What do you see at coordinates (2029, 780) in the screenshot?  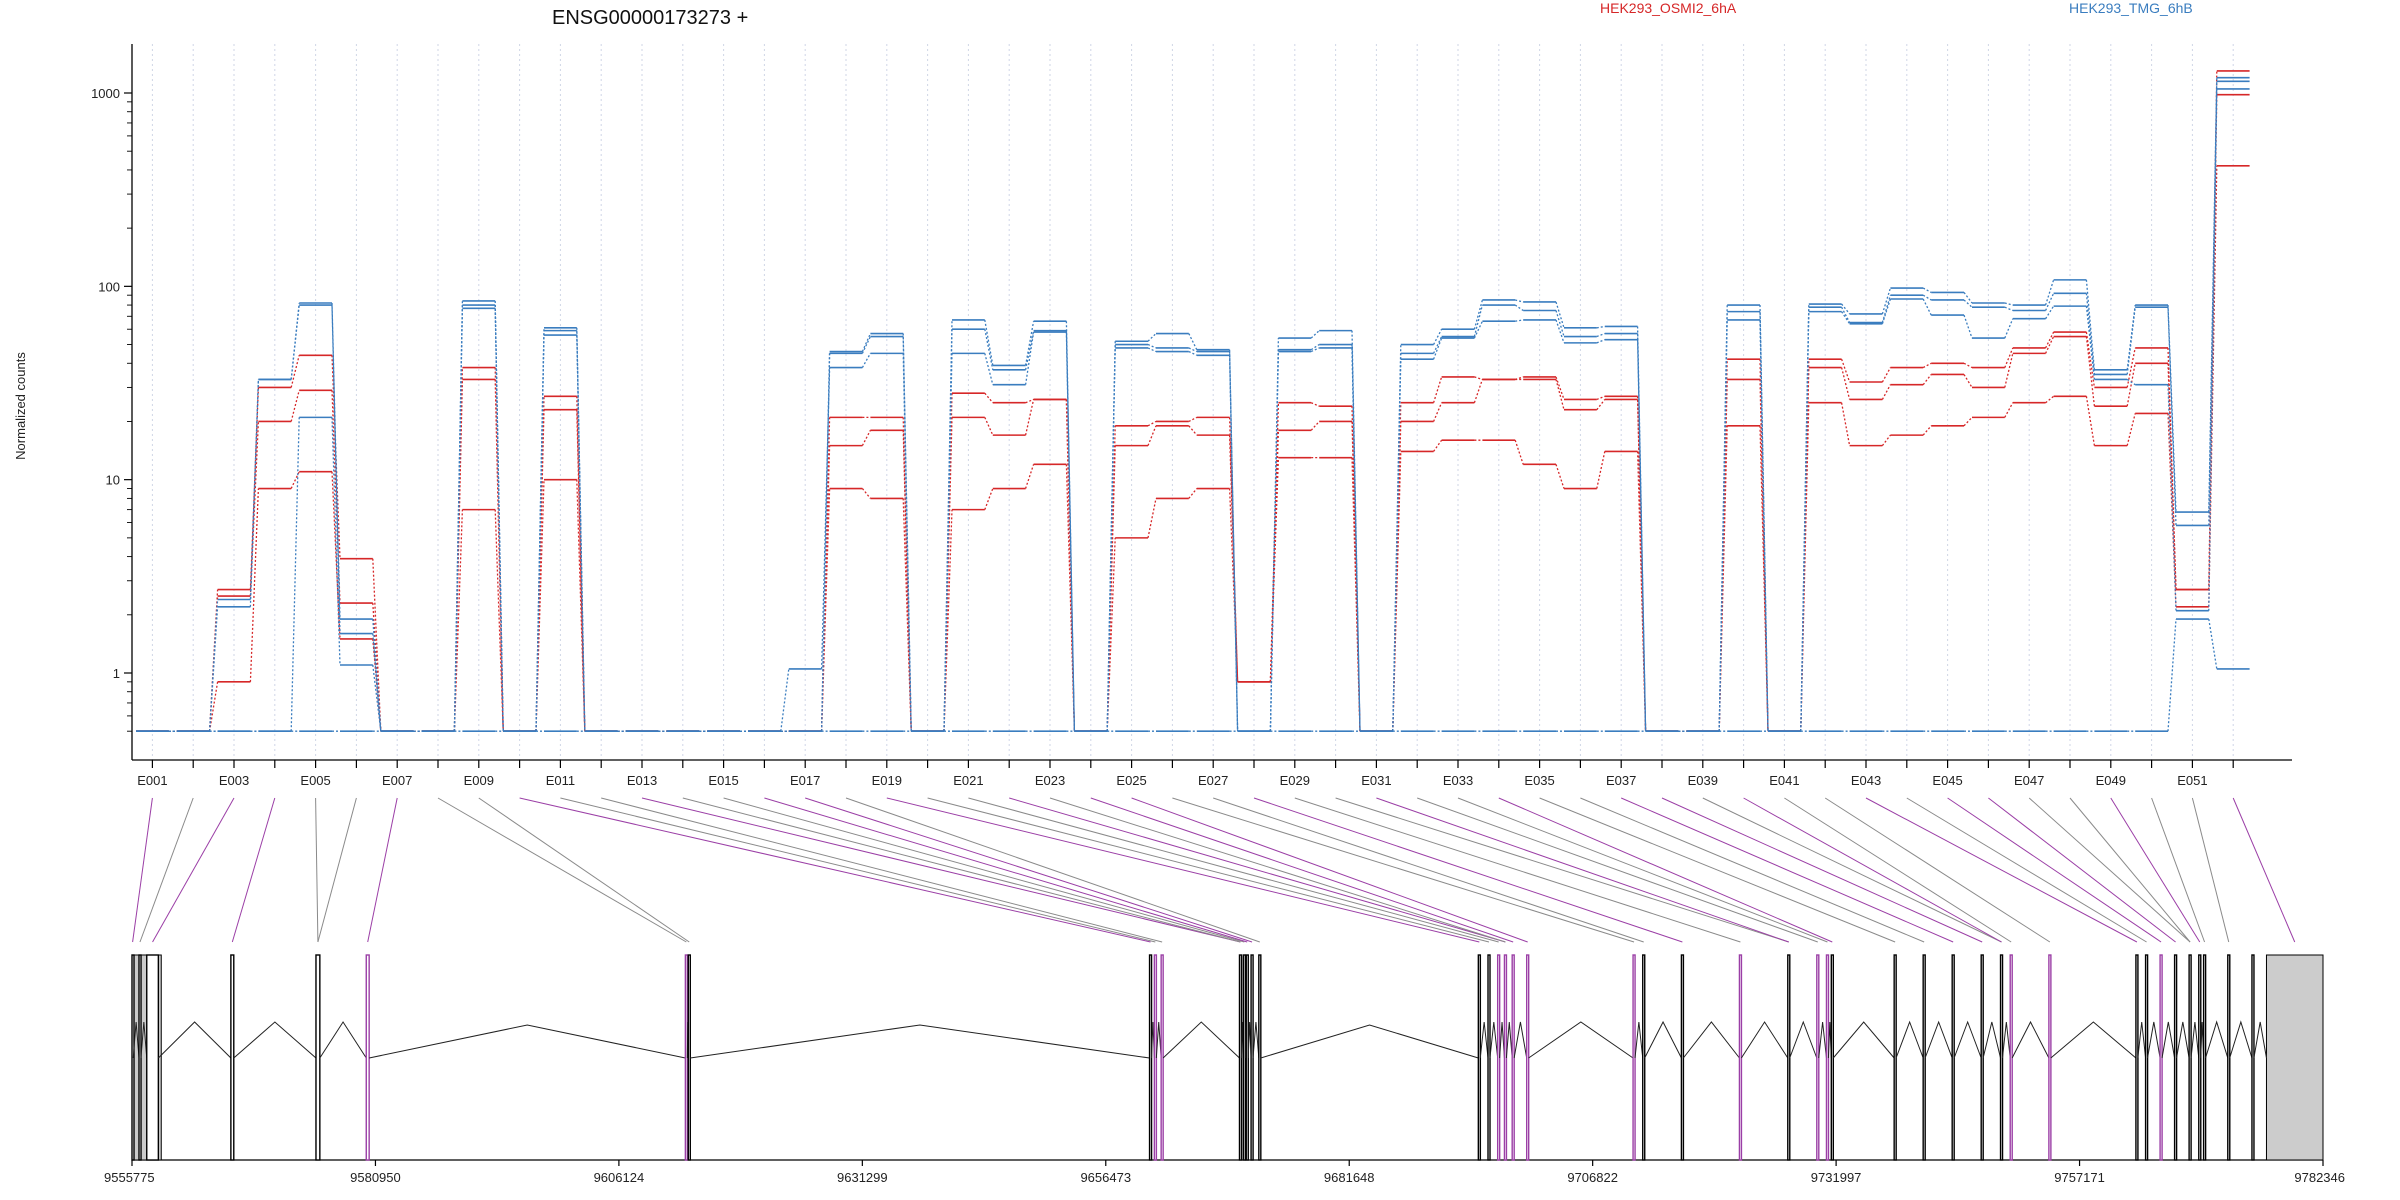 I see `x-tick-label: E047` at bounding box center [2029, 780].